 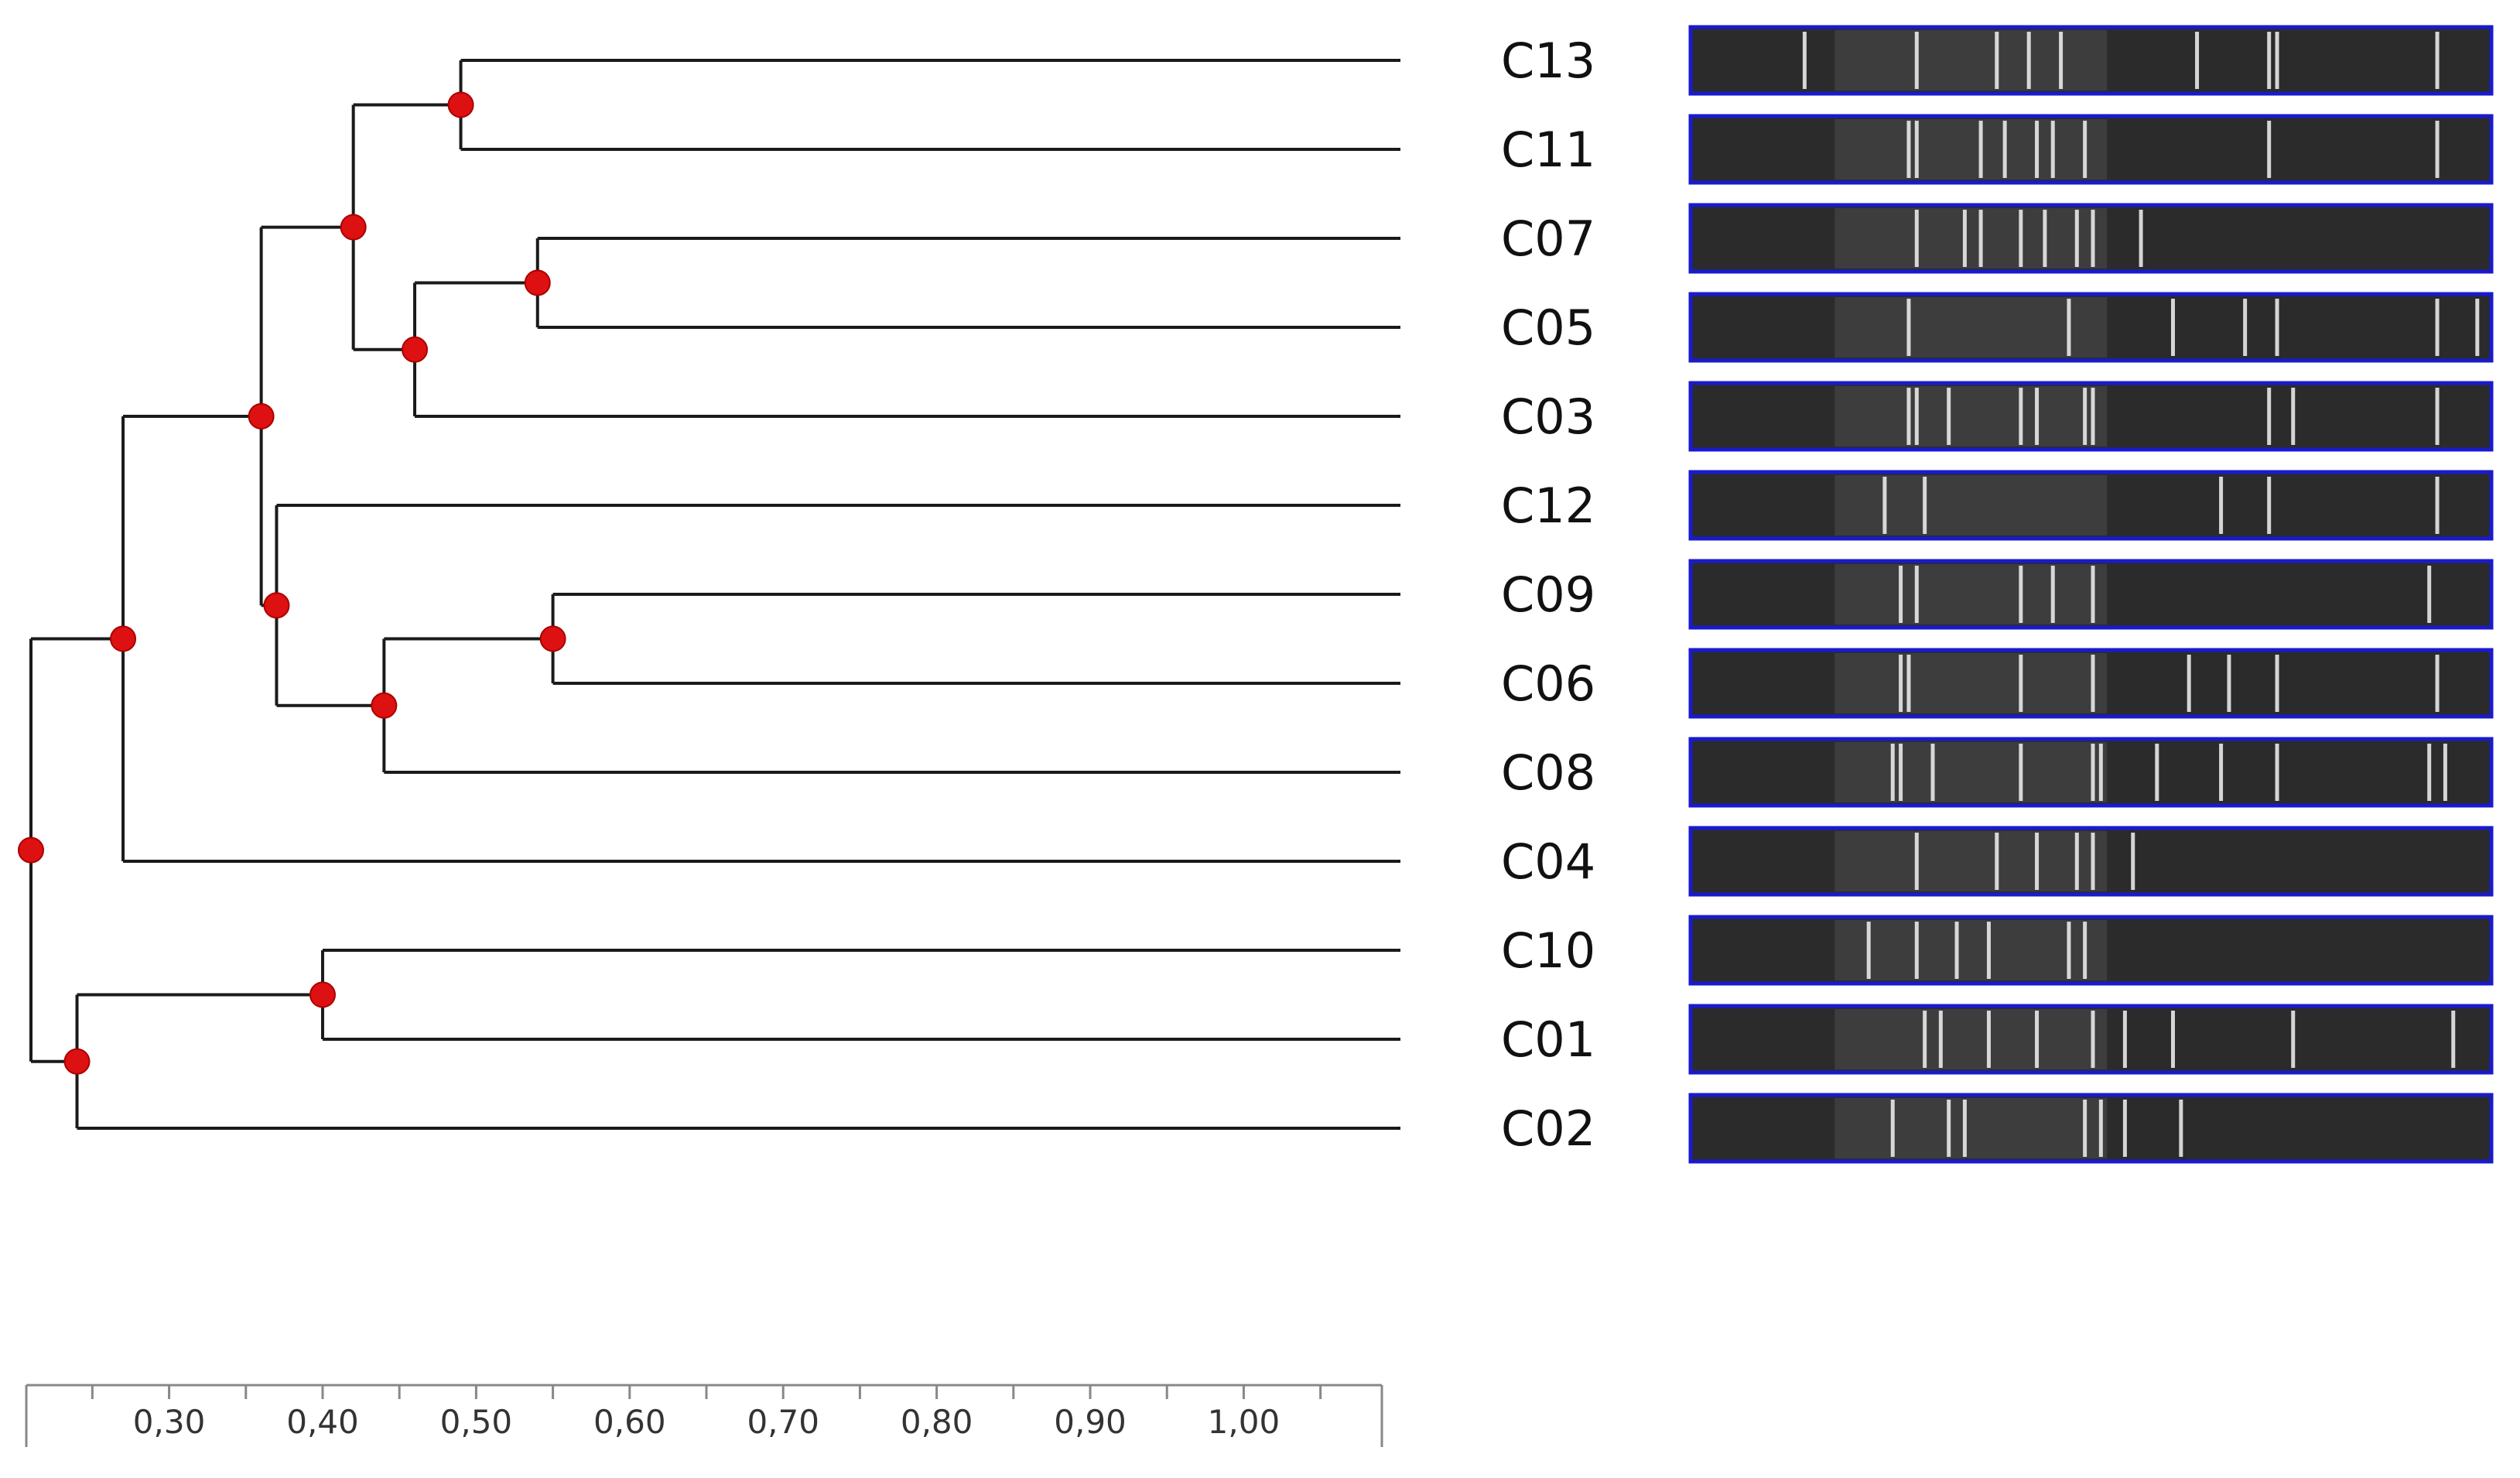 I want to click on node-marker-n_c12_grp, so click(x=276, y=605).